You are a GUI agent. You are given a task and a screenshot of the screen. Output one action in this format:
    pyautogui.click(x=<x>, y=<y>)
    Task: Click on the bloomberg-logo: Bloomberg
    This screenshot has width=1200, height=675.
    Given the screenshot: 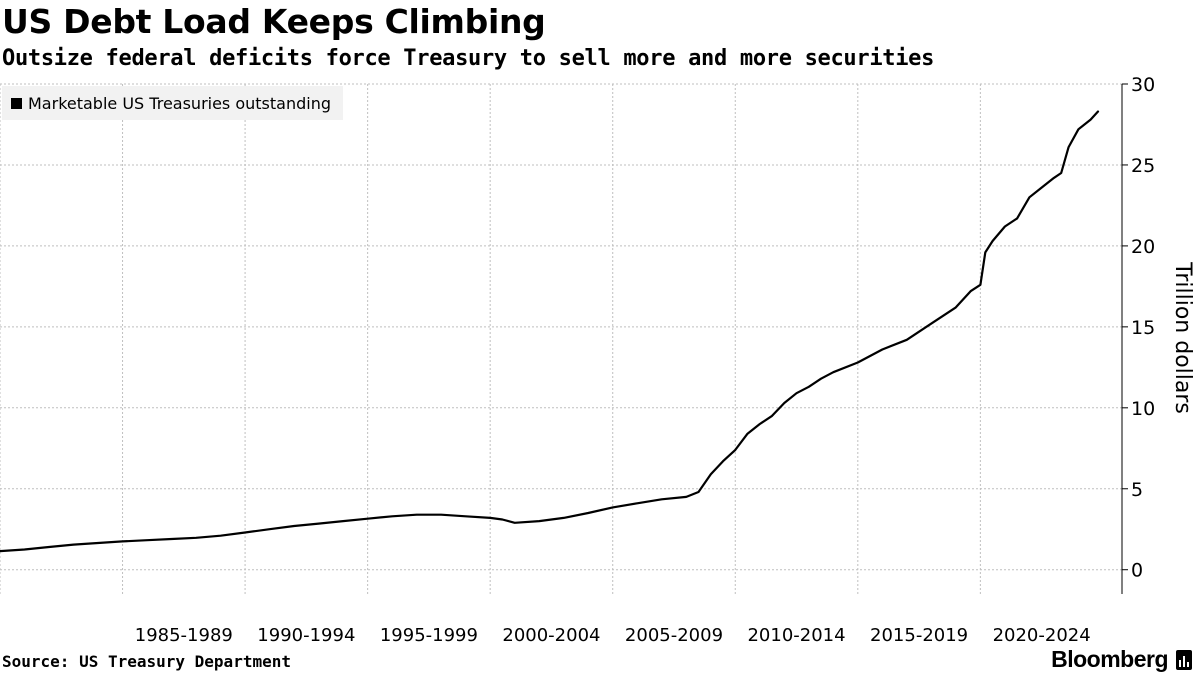 What is the action you would take?
    pyautogui.click(x=1121, y=659)
    